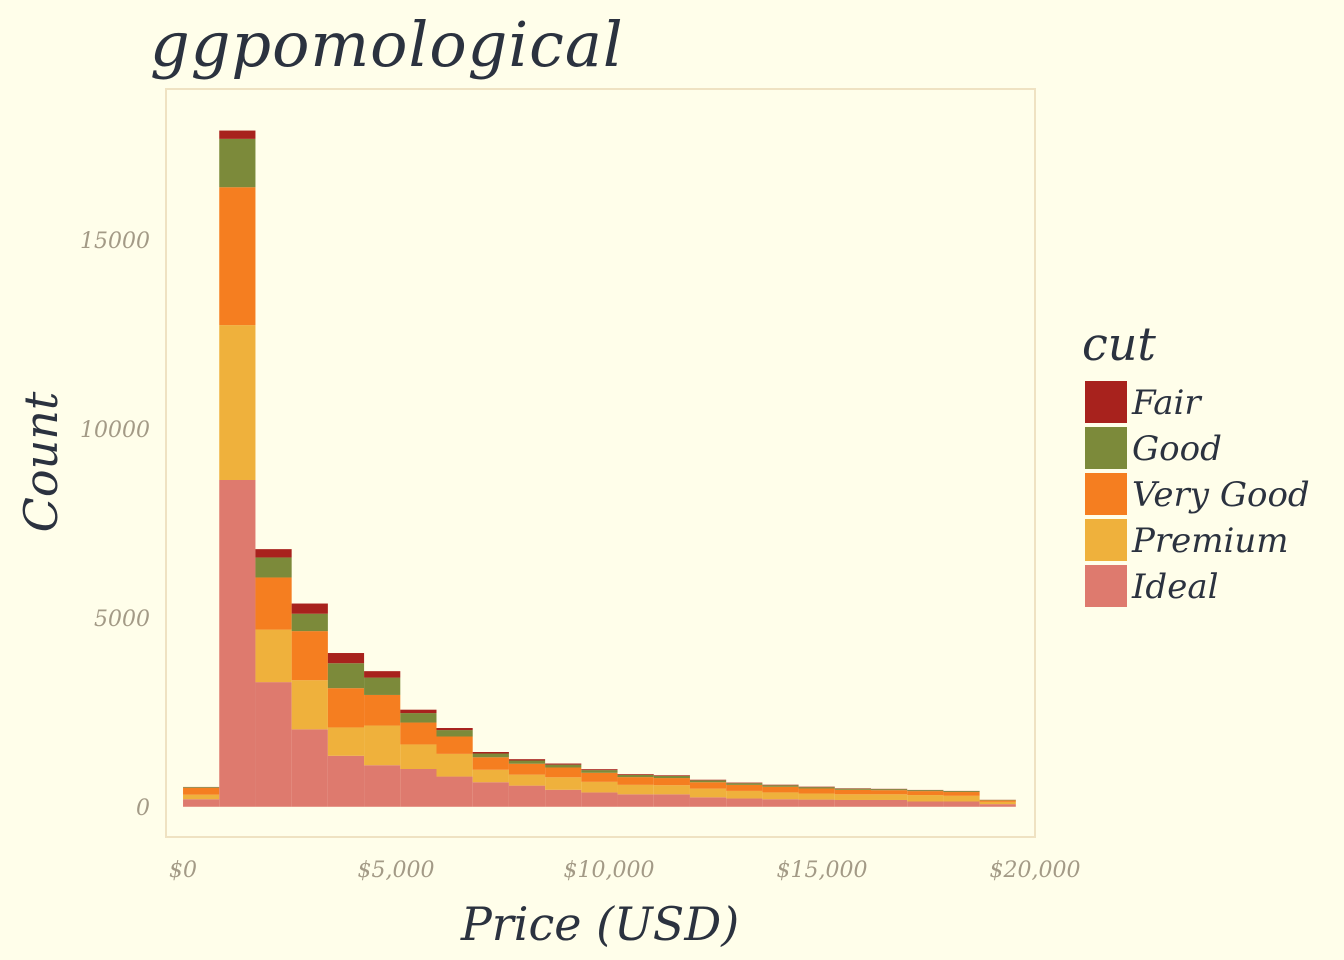 This screenshot has height=960, width=1344. What do you see at coordinates (1177, 449) in the screenshot?
I see `legend-label-good: Good` at bounding box center [1177, 449].